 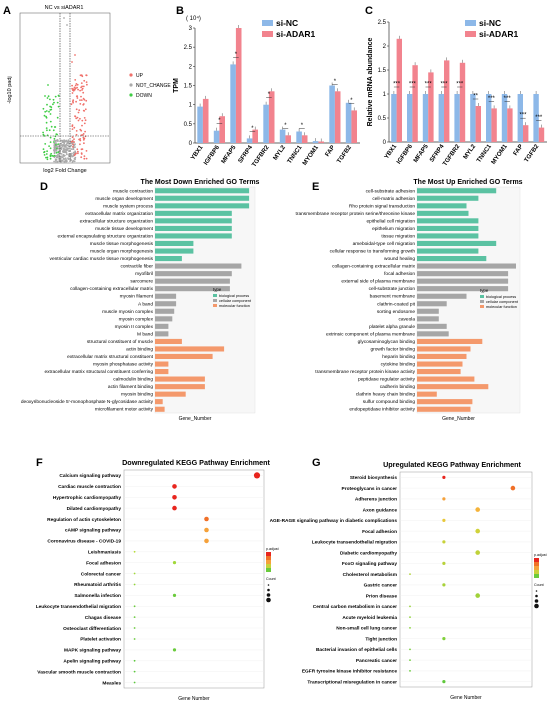 I want to click on category-label: IGFBP6, so click(x=404, y=154).